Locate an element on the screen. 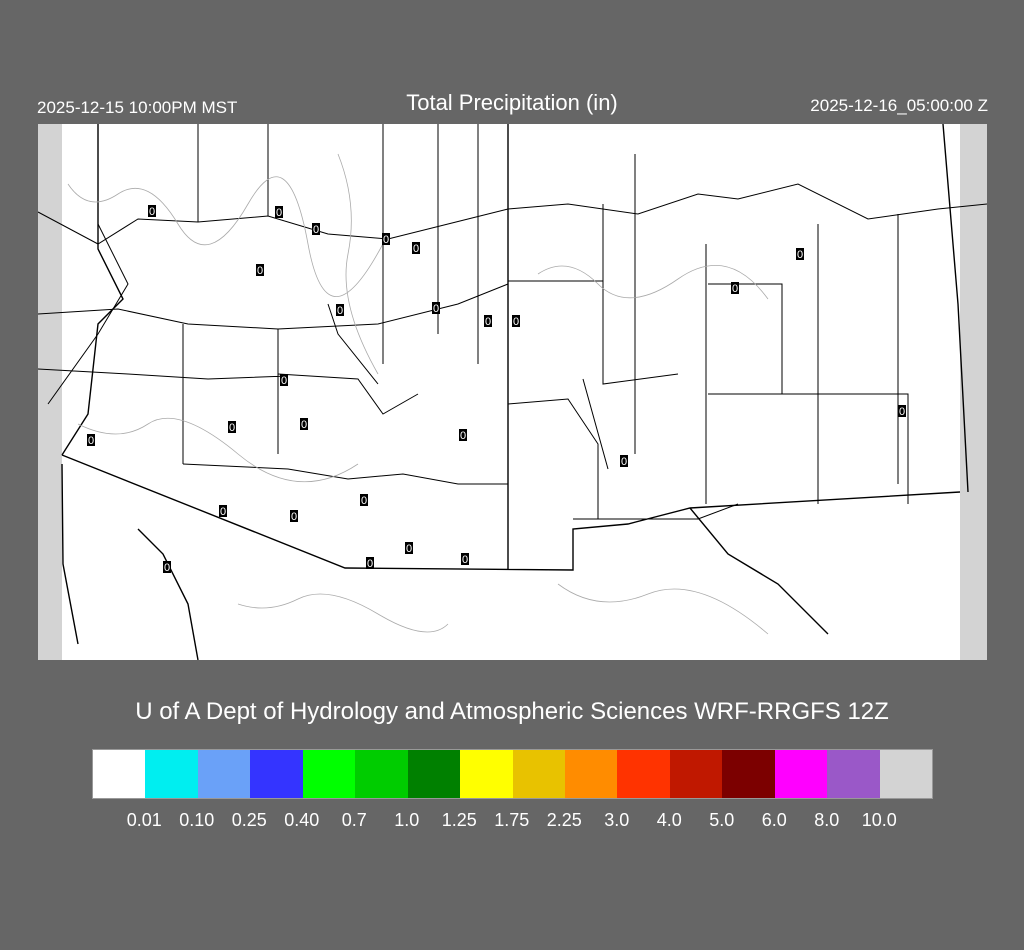 Image resolution: width=1024 pixels, height=950 pixels. colorbar-label: 0.10 is located at coordinates (197, 820).